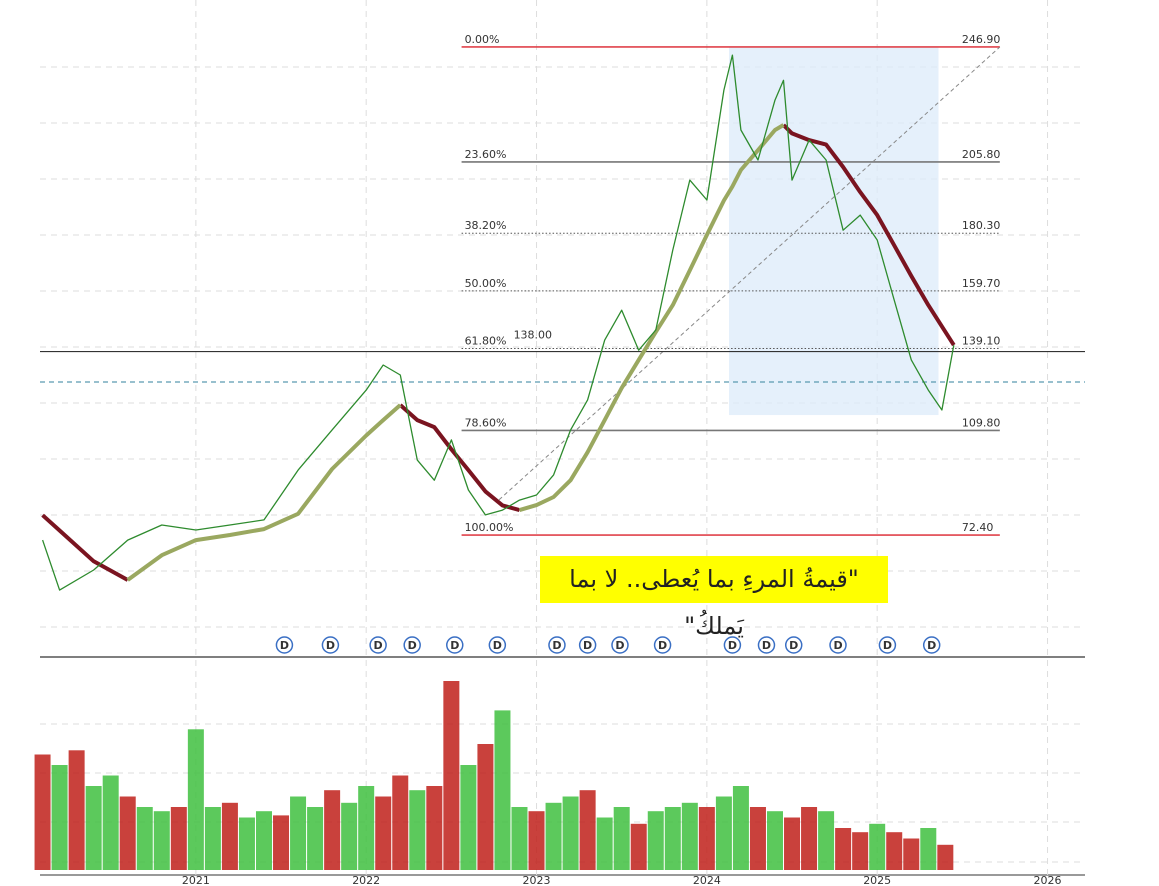 The height and width of the screenshot is (886, 1159). Describe the element at coordinates (978, 527) in the screenshot. I see `fib-value-label: 72.40` at that location.